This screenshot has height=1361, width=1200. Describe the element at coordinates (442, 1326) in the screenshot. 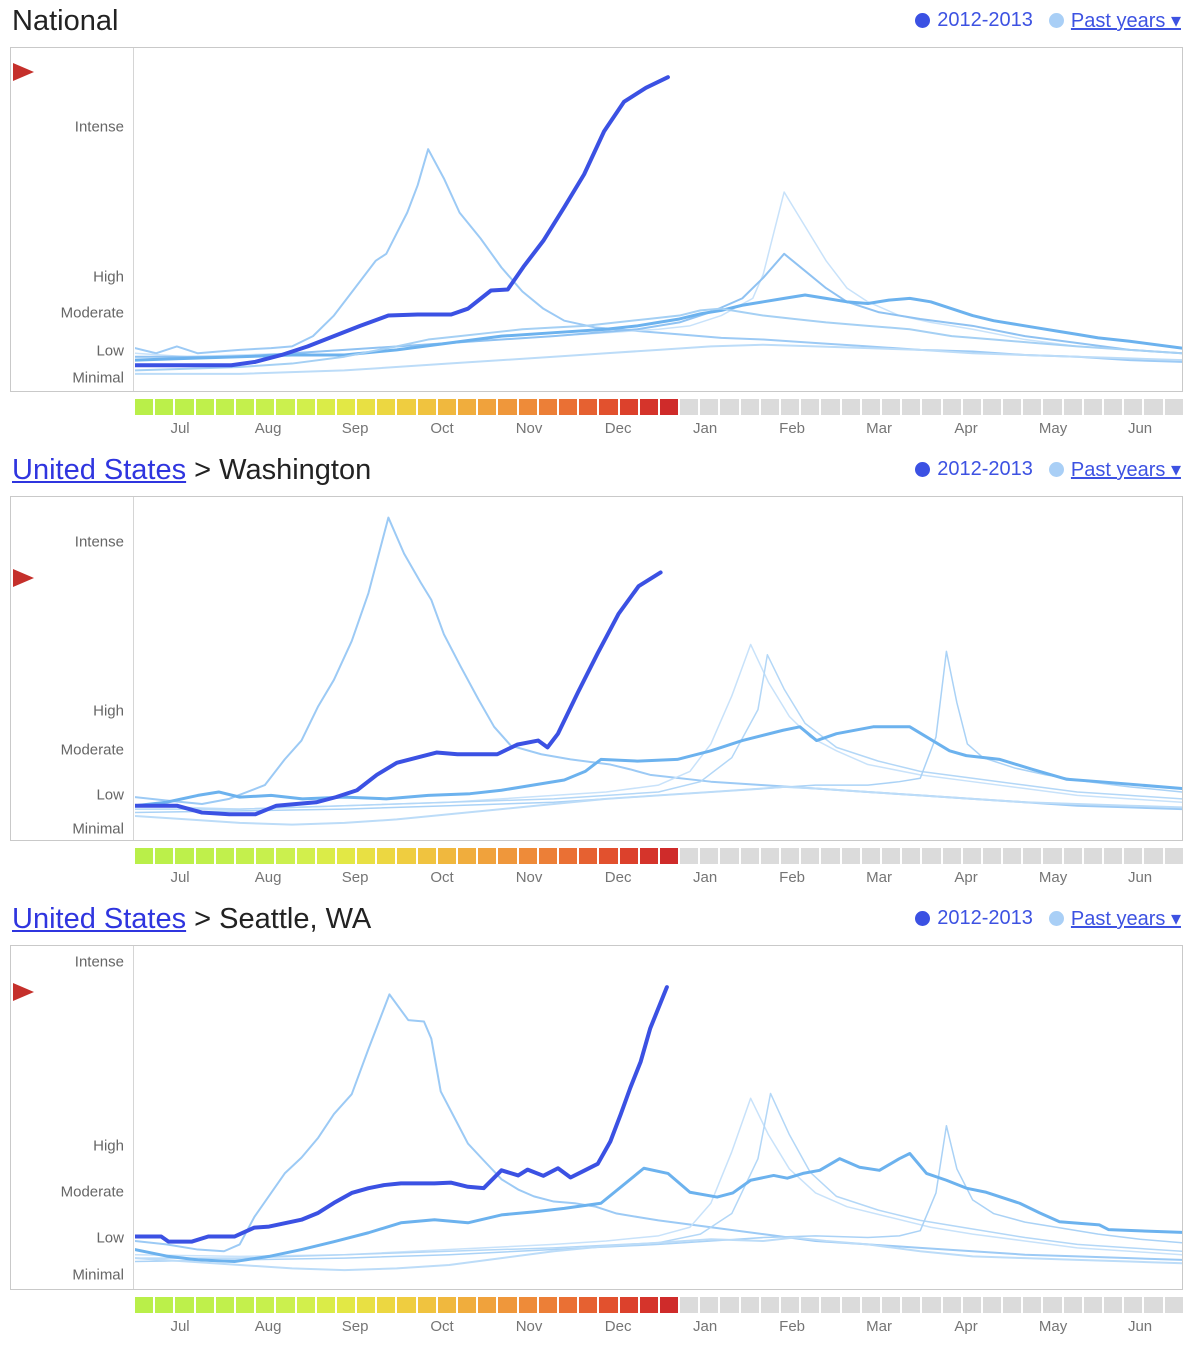

I see `month-label: Oct` at that location.